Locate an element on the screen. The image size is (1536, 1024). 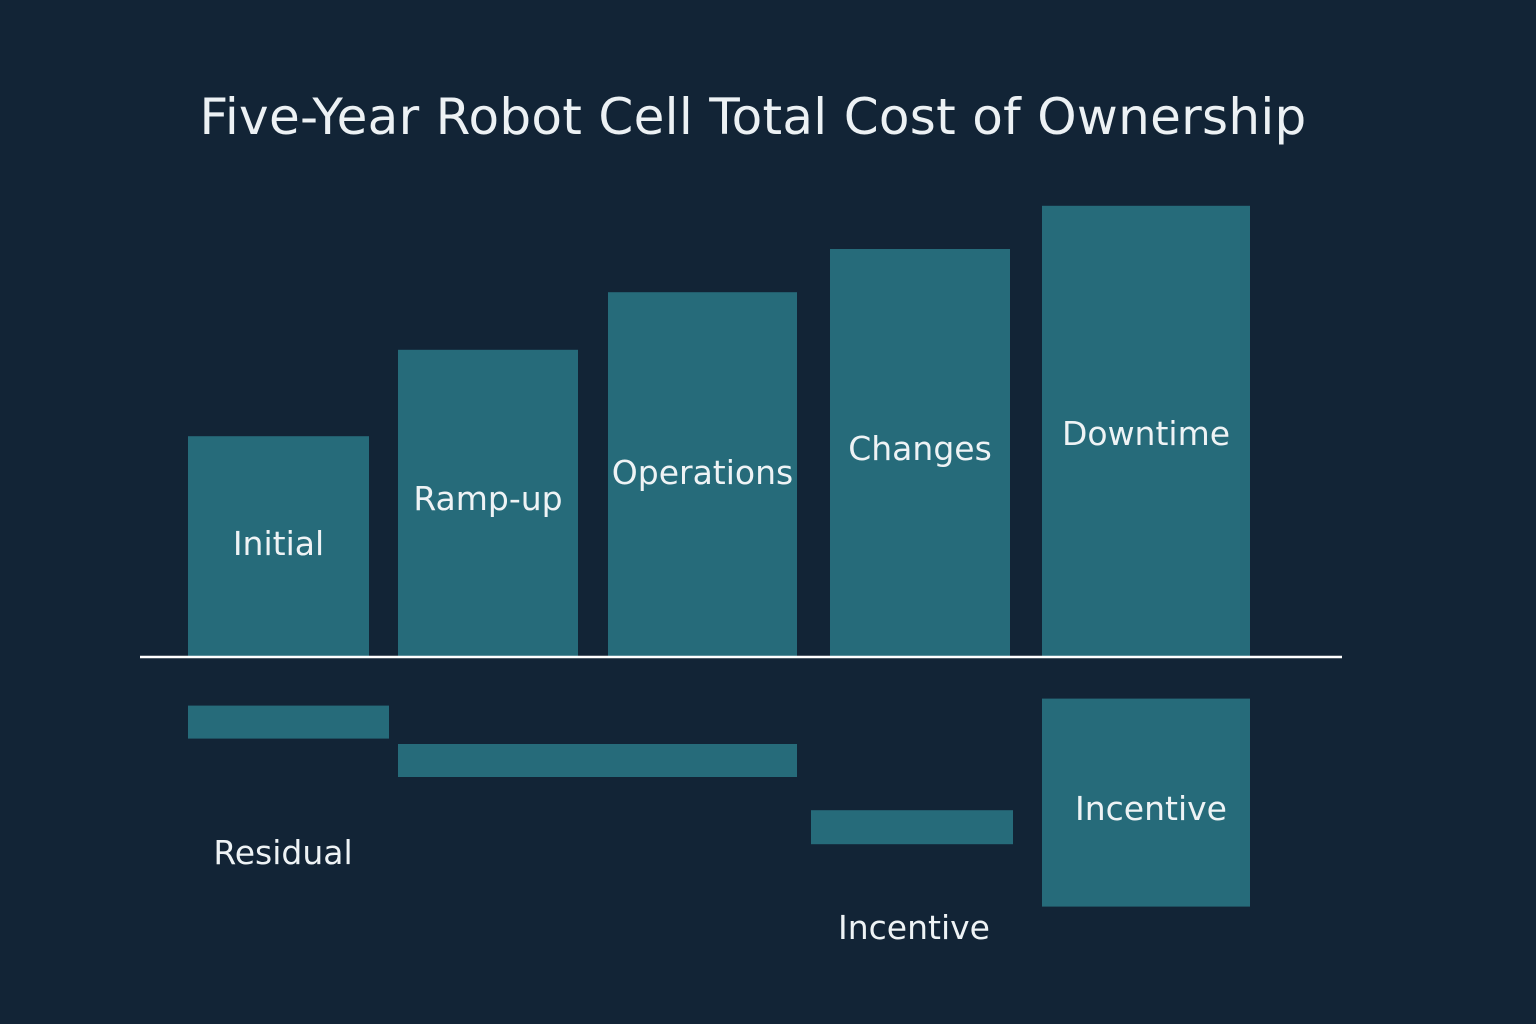
bar-ramp-up is located at coordinates (488, 503).